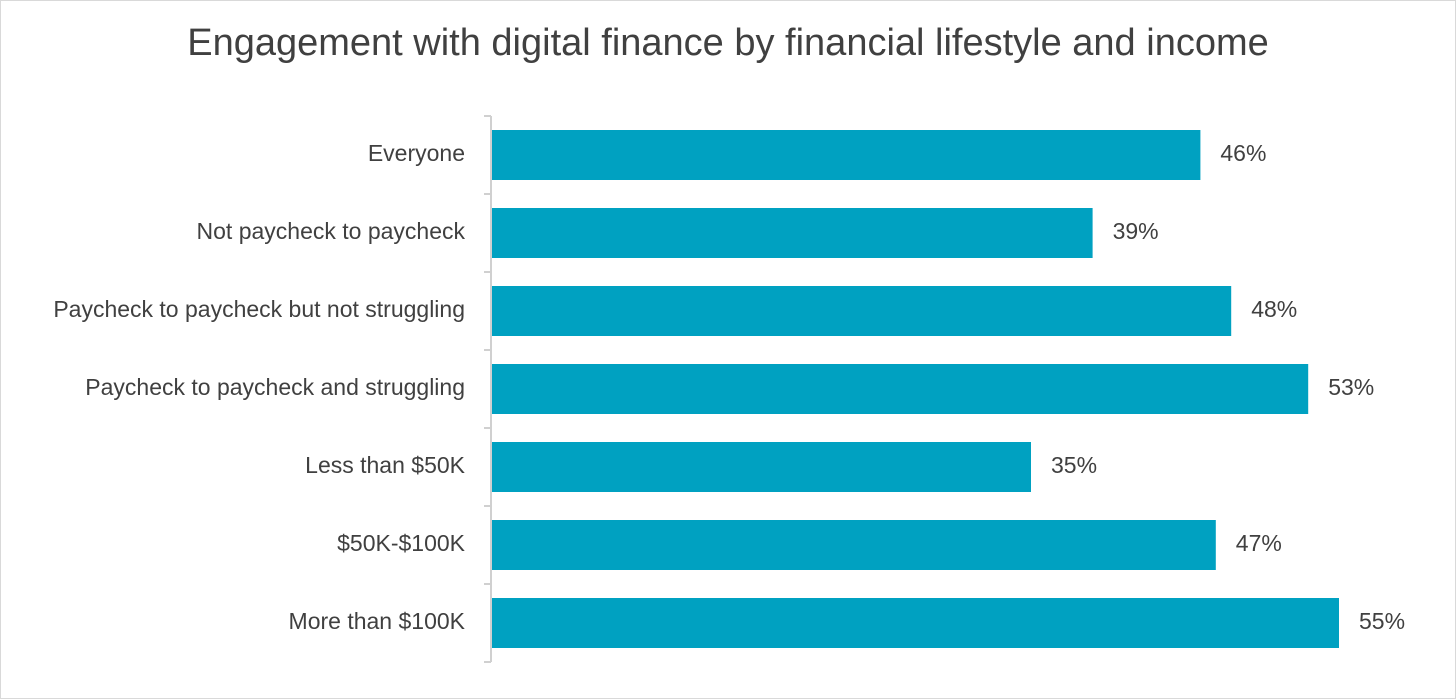 This screenshot has height=699, width=1456. Describe the element at coordinates (416, 153) in the screenshot. I see `category-label: Everyone` at that location.